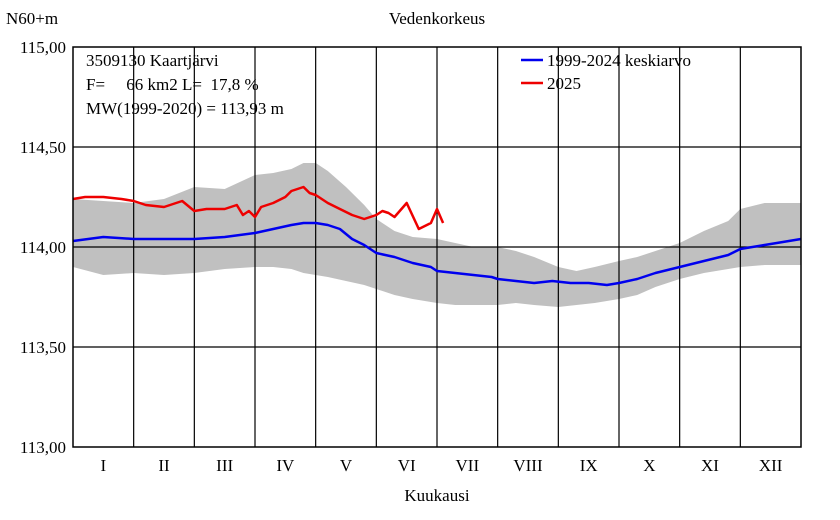  What do you see at coordinates (437, 18) in the screenshot?
I see `chart-title: Vedenkorkeus` at bounding box center [437, 18].